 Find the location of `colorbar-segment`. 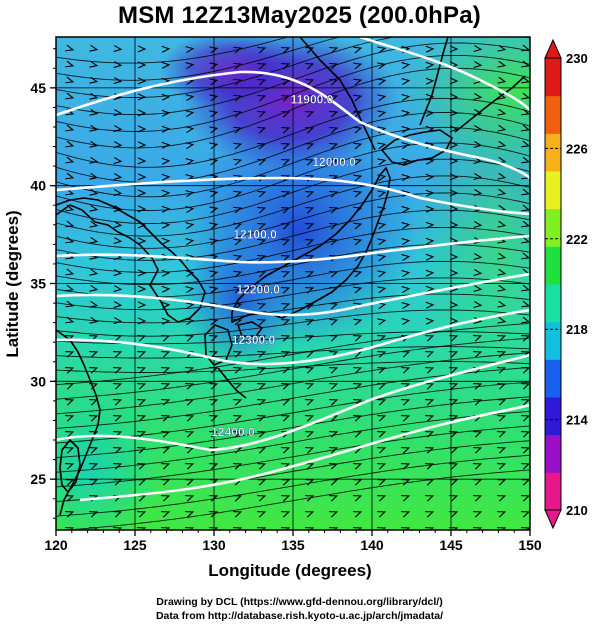

colorbar-segment is located at coordinates (553, 416).